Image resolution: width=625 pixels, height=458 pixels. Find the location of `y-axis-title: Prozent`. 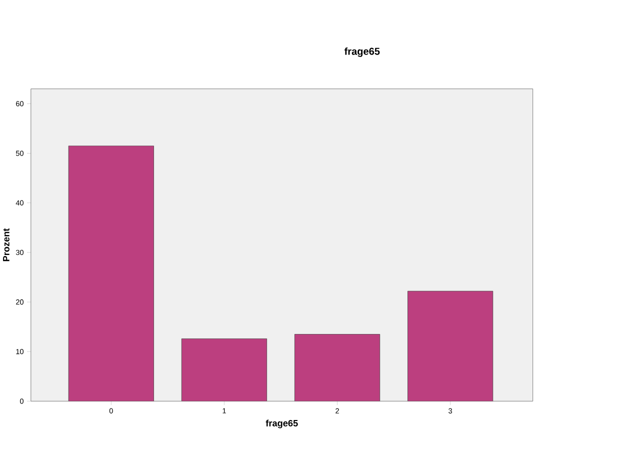

y-axis-title: Prozent is located at coordinates (6, 245).